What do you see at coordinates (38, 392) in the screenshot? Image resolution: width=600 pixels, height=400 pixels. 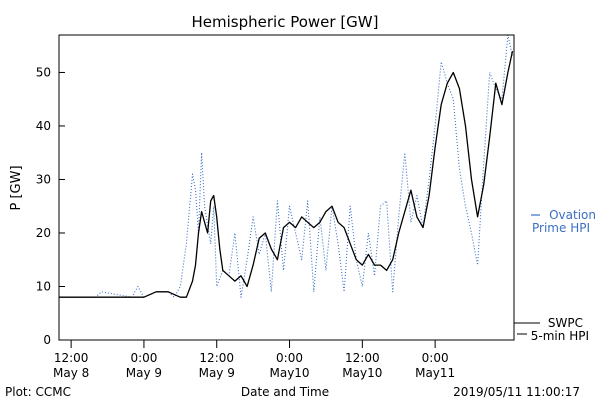 I see `plot-source-label: Plot: CCMC` at bounding box center [38, 392].